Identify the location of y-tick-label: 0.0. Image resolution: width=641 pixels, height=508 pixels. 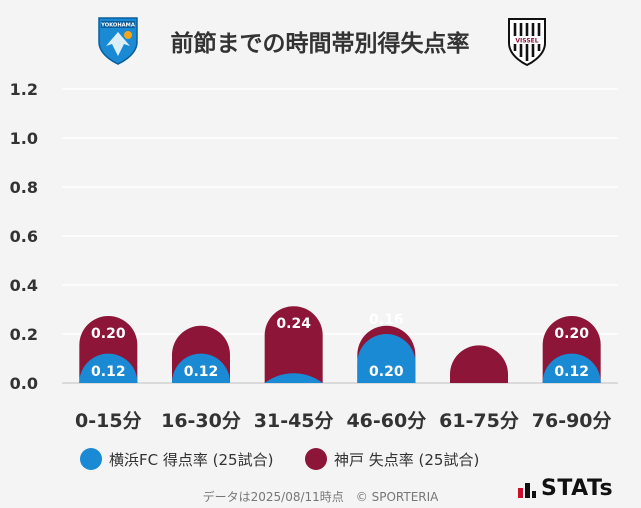
(24, 383).